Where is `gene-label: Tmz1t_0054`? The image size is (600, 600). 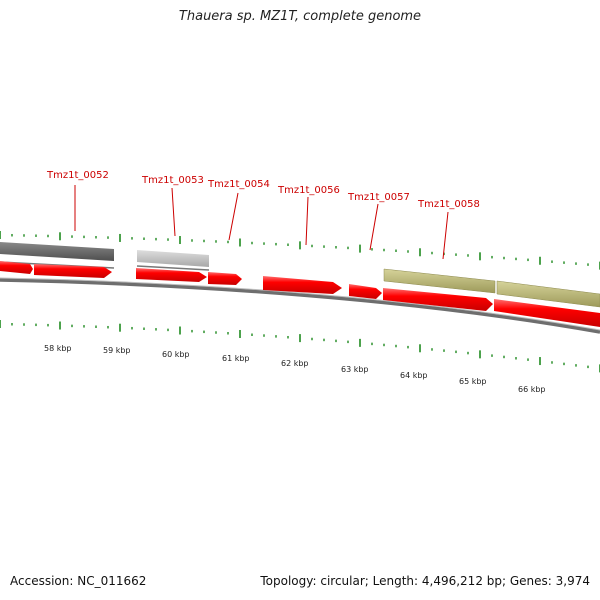
gene-label: Tmz1t_0054 is located at coordinates (238, 184).